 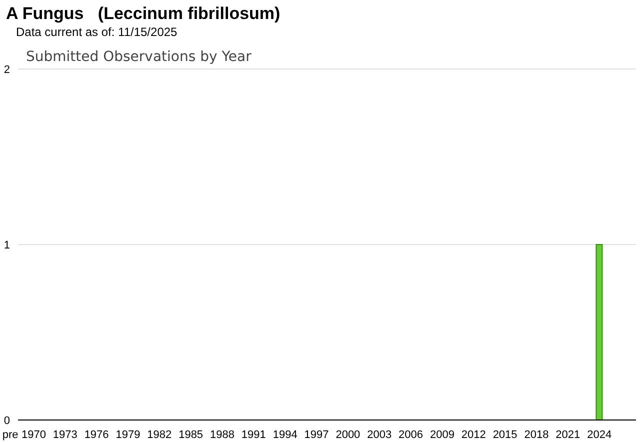 I want to click on x-tick-label: 1976, so click(x=96, y=435).